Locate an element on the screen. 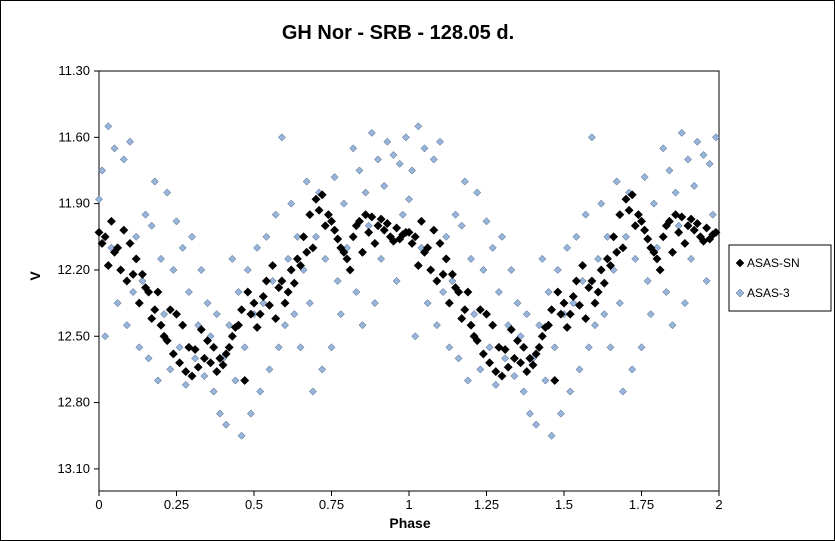 The height and width of the screenshot is (541, 835). y-axis-label: V is located at coordinates (35, 276).